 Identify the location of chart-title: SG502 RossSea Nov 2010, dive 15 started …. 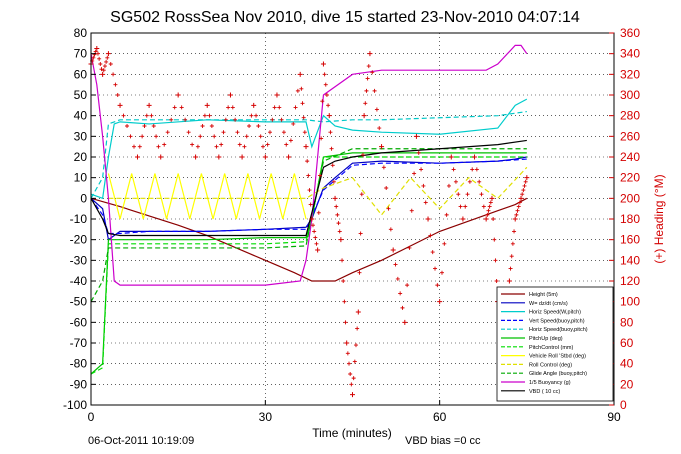
(345, 17).